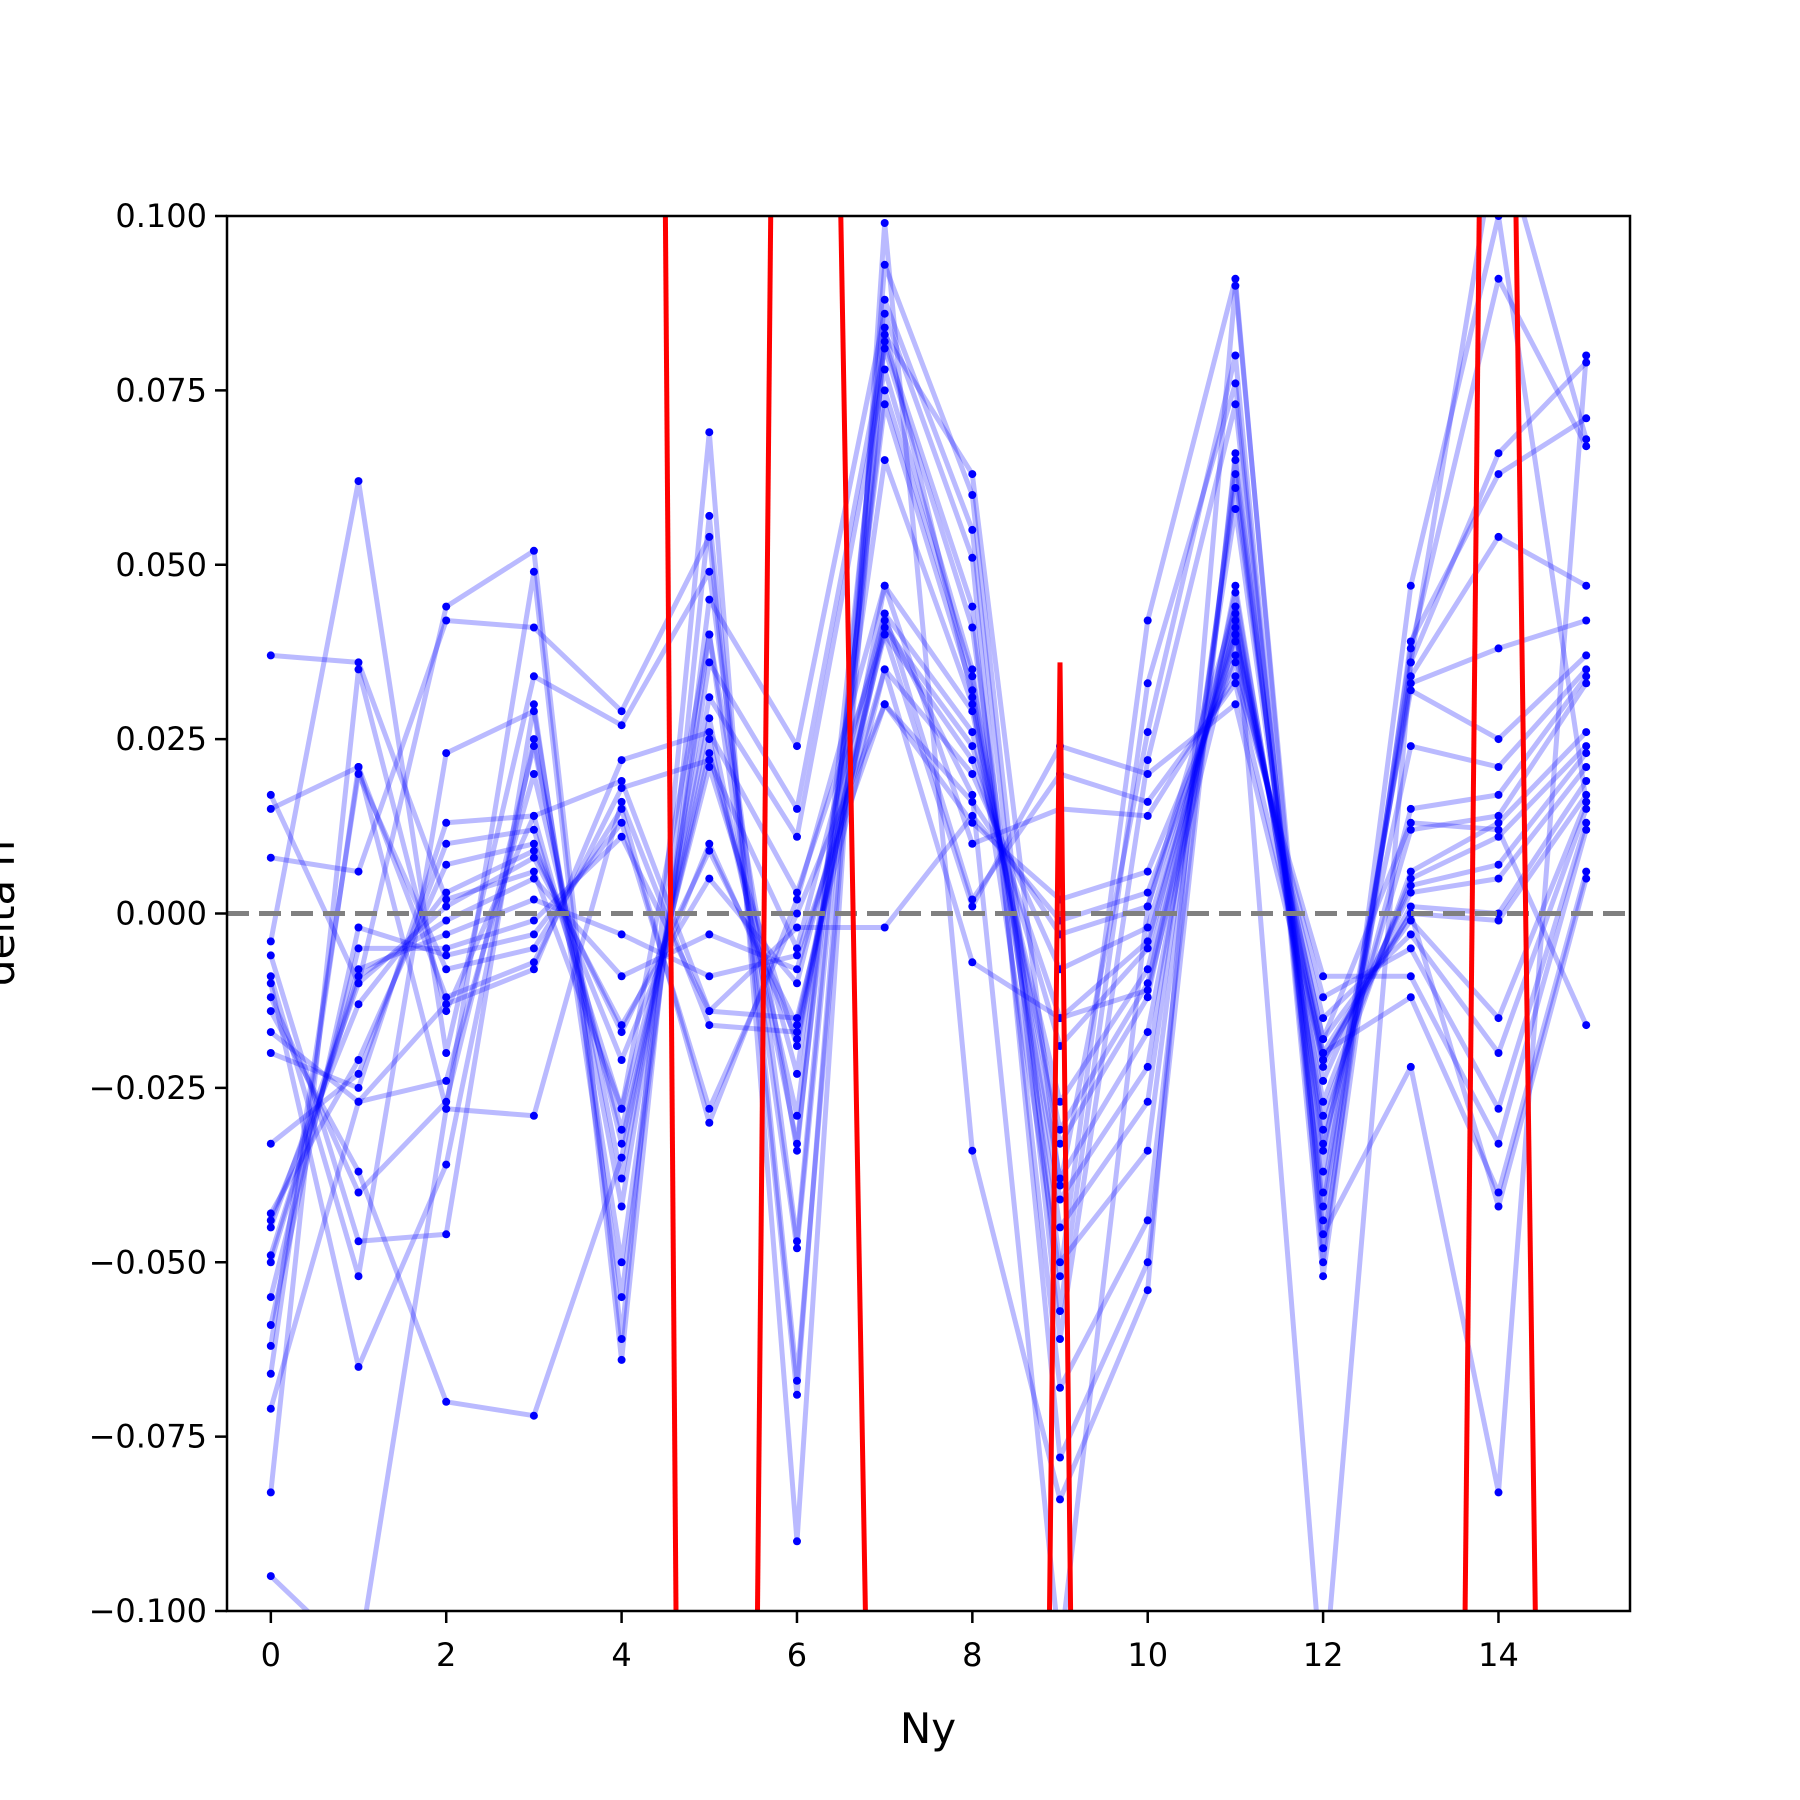 The width and height of the screenshot is (1800, 1800). What do you see at coordinates (1323, 1655) in the screenshot?
I see `x-tick-label-12: 12` at bounding box center [1323, 1655].